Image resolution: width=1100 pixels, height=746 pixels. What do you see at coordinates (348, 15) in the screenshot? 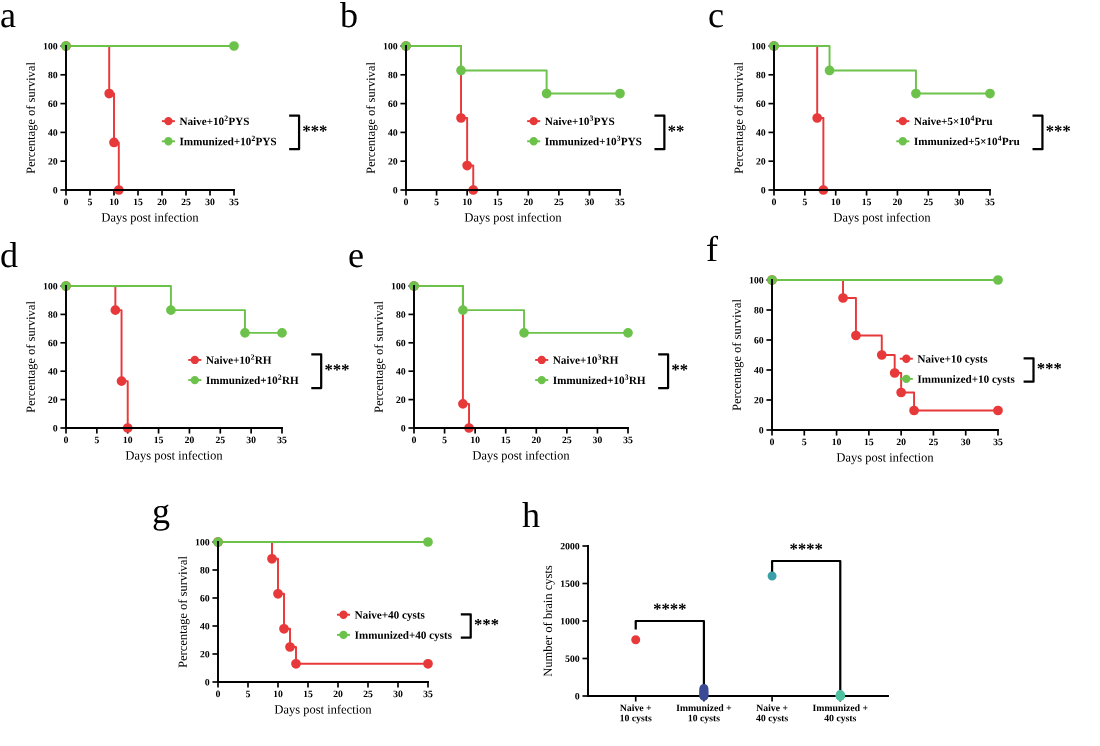
I see `text: b` at bounding box center [348, 15].